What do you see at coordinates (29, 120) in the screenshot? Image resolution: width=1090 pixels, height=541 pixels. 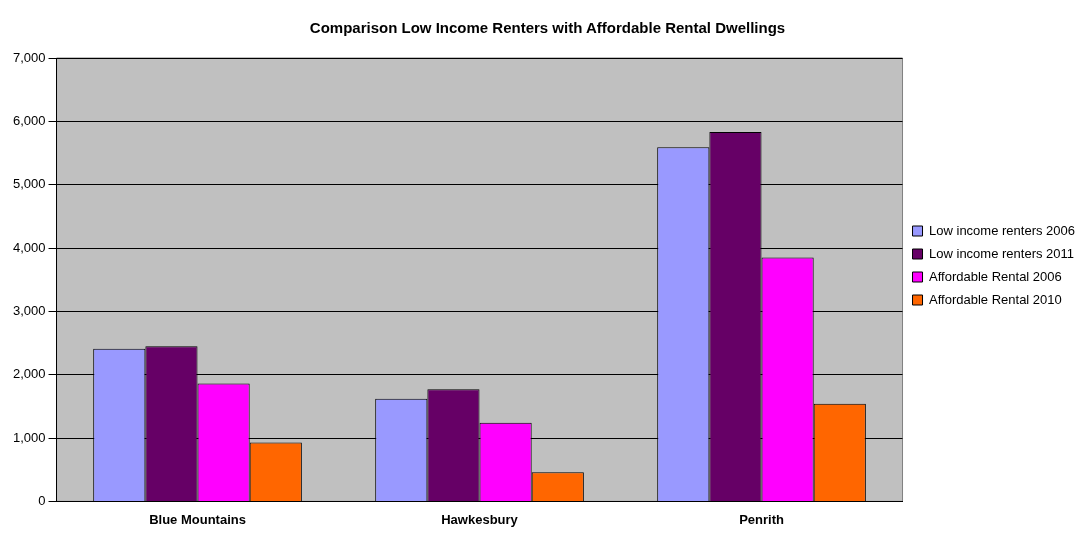 I see `y-tick-label: 6,000` at bounding box center [29, 120].